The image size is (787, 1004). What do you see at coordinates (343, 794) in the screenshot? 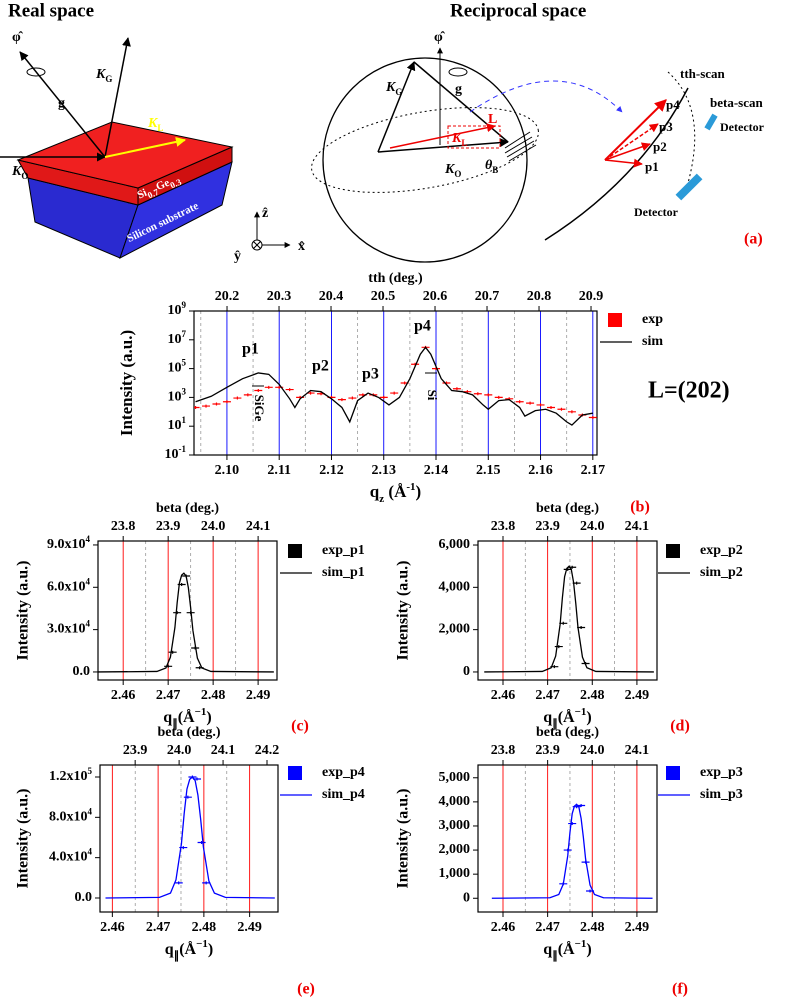
I see `legend-label: sim_p4` at bounding box center [343, 794].